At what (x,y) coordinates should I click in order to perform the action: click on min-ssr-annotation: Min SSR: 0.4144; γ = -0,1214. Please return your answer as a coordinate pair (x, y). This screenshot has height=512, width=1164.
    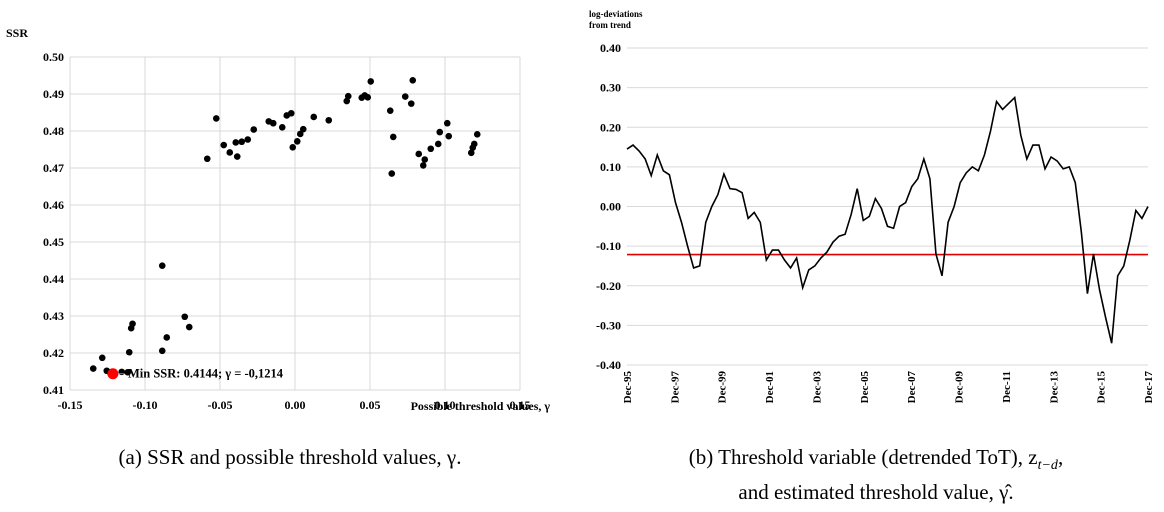
    Looking at the image, I should click on (201, 374).